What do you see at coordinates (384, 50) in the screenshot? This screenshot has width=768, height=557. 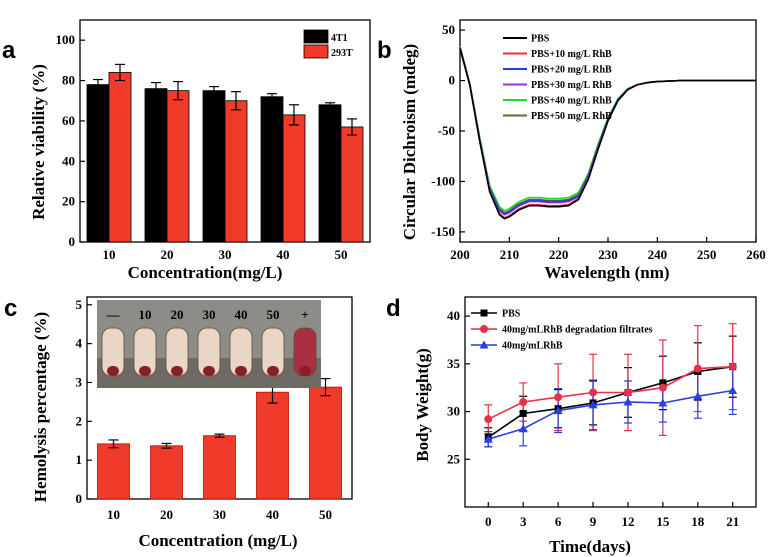 I see `panel-letter-b: b` at bounding box center [384, 50].